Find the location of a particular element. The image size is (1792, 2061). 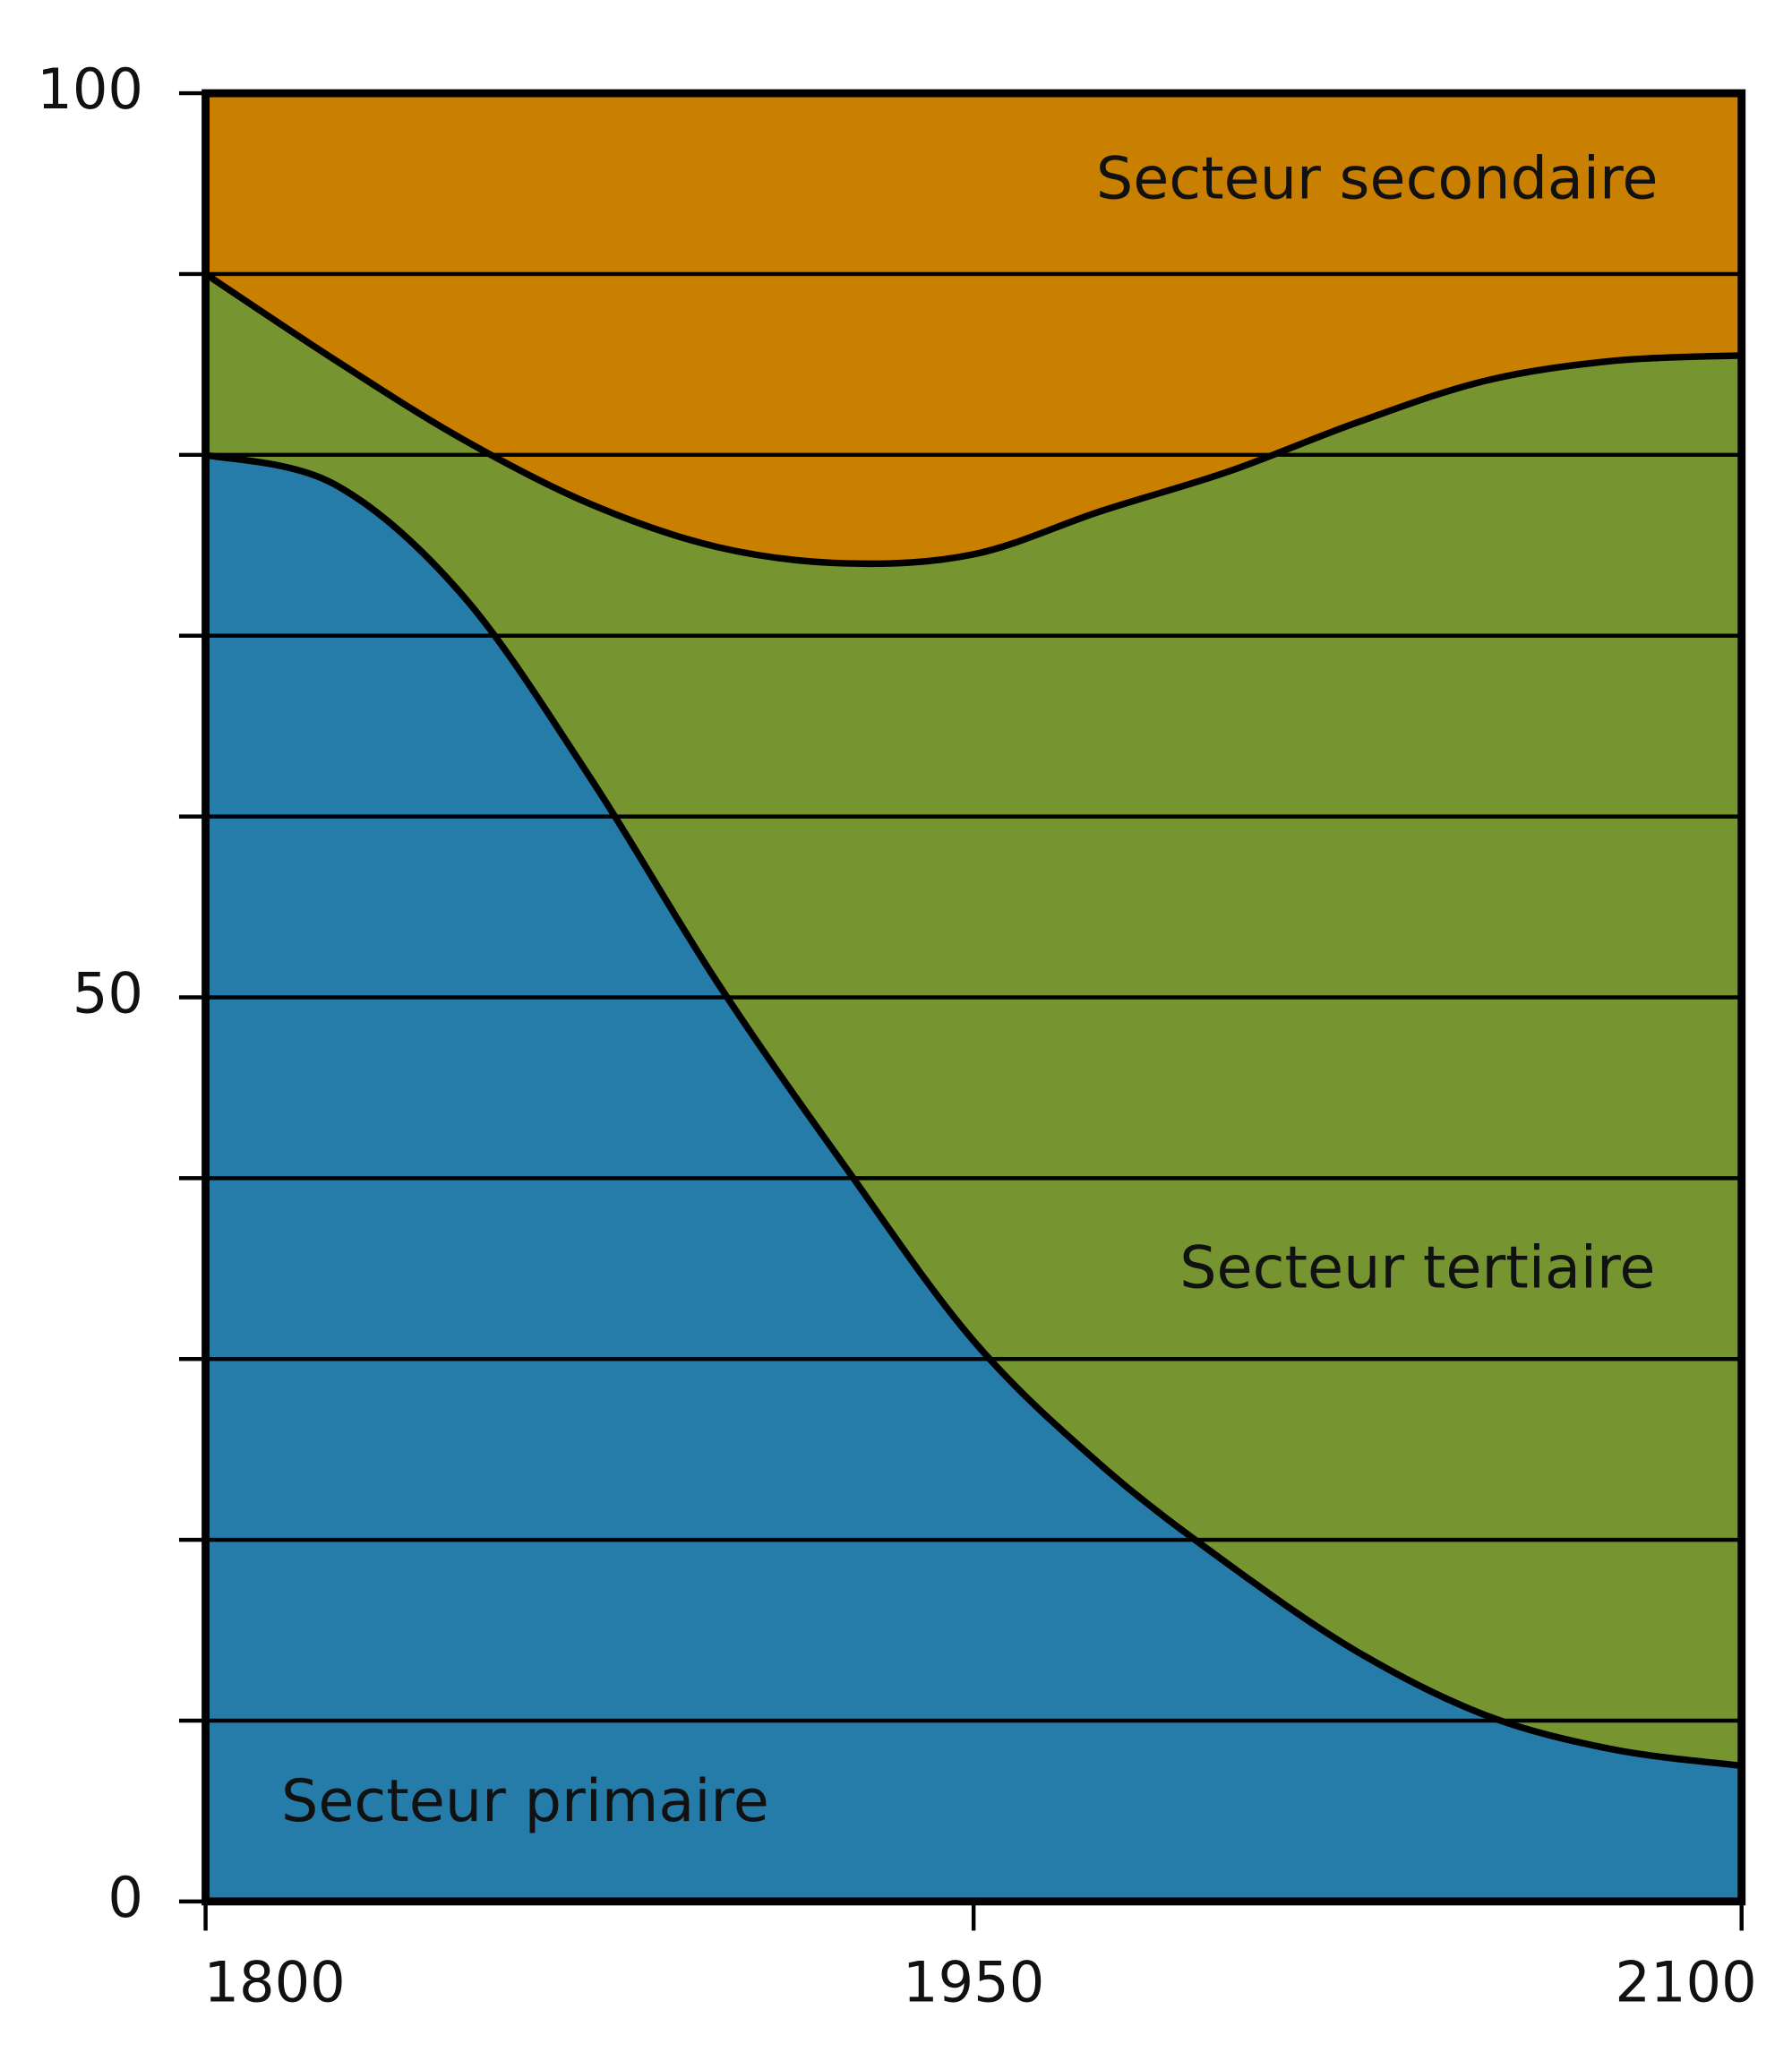

y-tick-label: 0 is located at coordinates (125, 1897).